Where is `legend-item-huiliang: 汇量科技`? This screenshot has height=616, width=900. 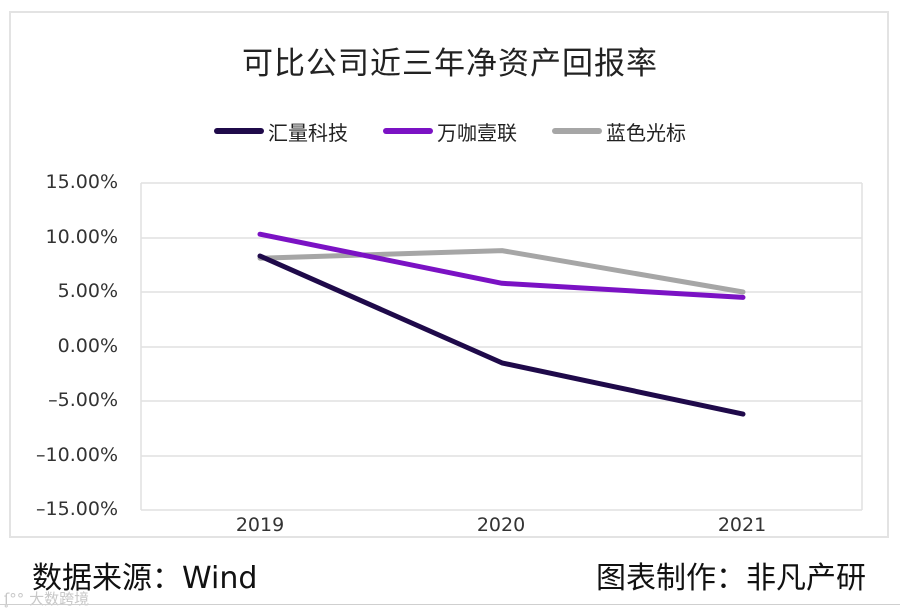 legend-item-huiliang: 汇量科技 is located at coordinates (281, 131).